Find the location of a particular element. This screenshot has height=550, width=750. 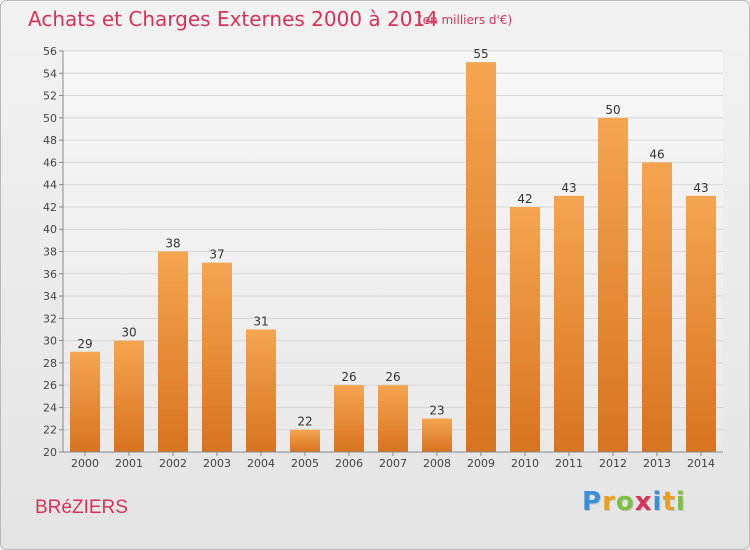

data-label: 42 is located at coordinates (524, 199).